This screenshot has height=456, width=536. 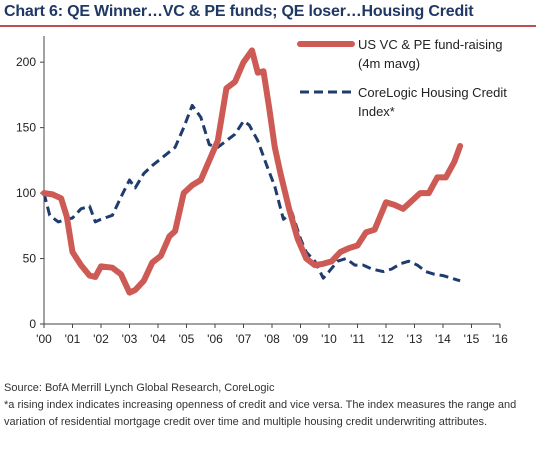 I want to click on x-tick-label: '03, so click(x=130, y=339).